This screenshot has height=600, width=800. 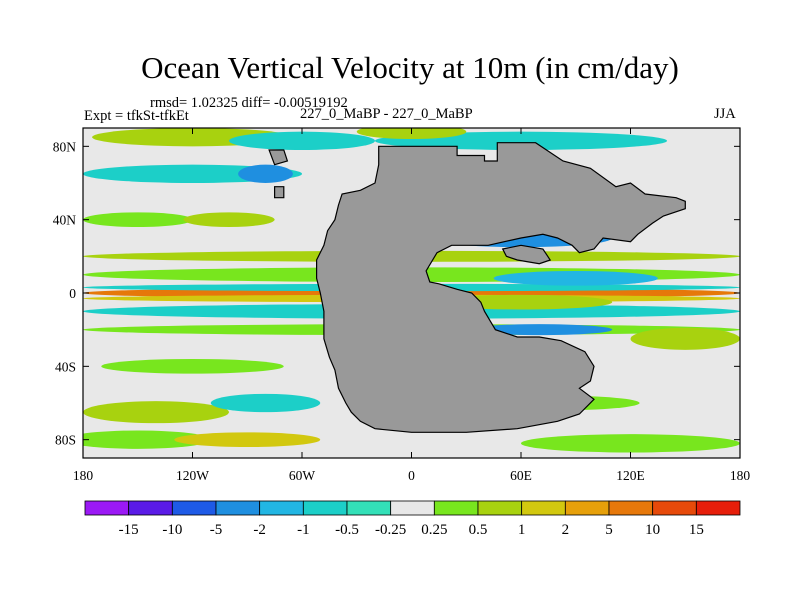 I want to click on colorbar-label: -0.25, so click(x=390, y=530).